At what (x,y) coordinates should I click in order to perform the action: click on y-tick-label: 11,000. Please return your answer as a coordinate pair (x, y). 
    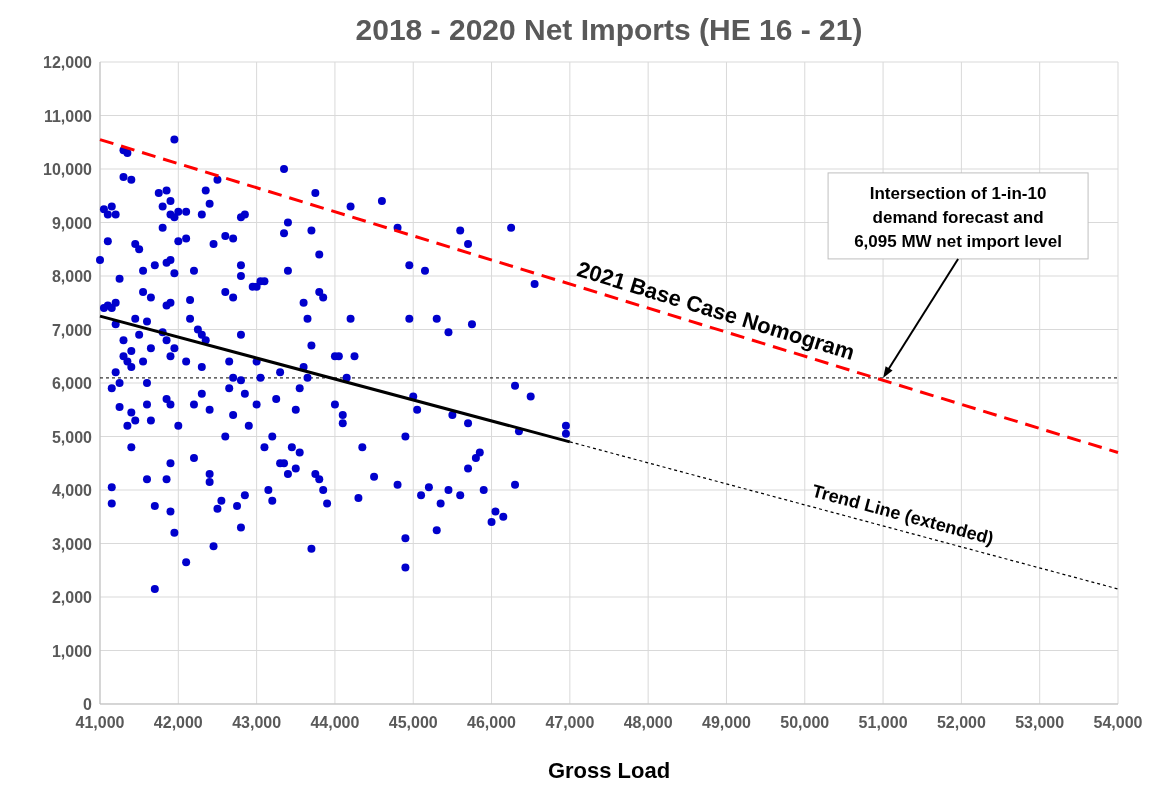
    Looking at the image, I should click on (68, 116).